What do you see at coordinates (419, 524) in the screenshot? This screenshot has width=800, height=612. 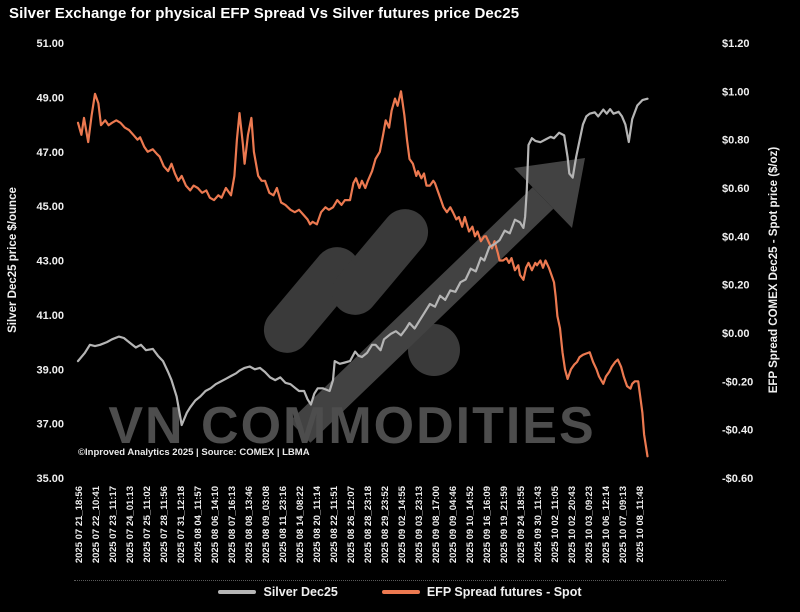 I see `x-tick-label: 2025 09 03_23:13` at bounding box center [419, 524].